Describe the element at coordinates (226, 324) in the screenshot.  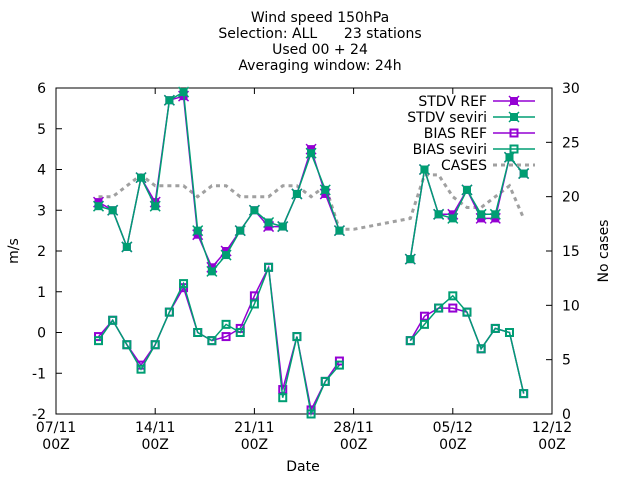
I see `point-bias-seviri-9-box` at that location.